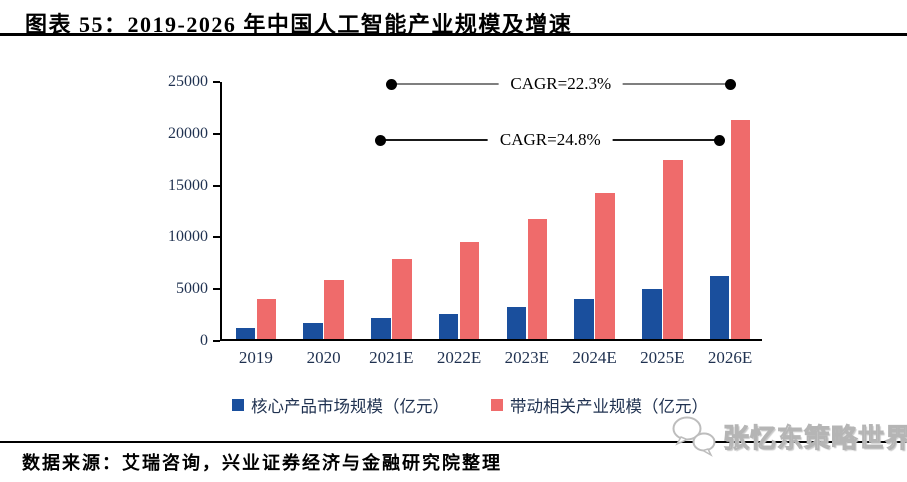 The image size is (907, 482). I want to click on bar-core-2019, so click(245, 333).